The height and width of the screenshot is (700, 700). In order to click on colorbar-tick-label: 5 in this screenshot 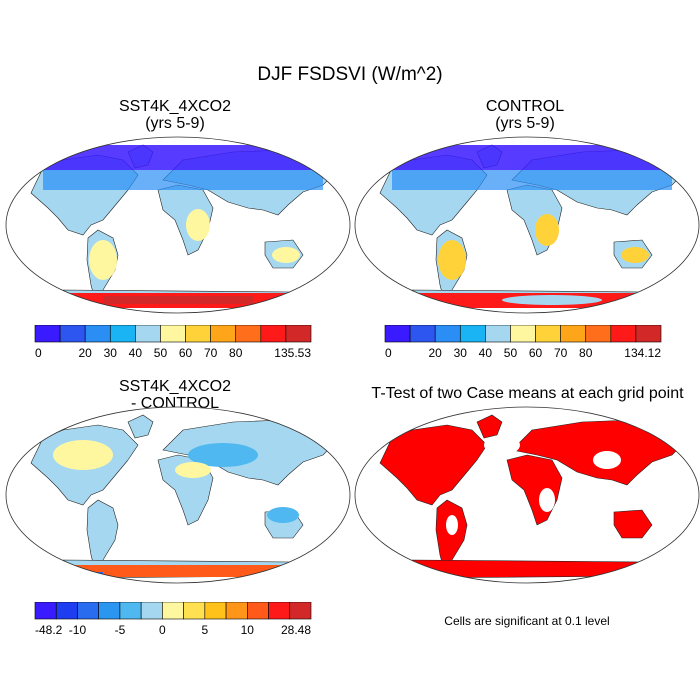, I will do `click(205, 630)`.